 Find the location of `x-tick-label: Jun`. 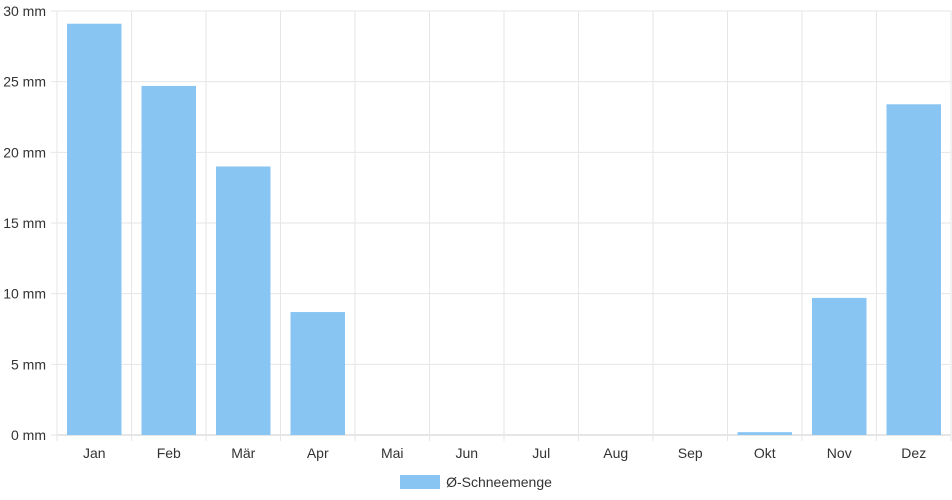

x-tick-label: Jun is located at coordinates (466, 453).